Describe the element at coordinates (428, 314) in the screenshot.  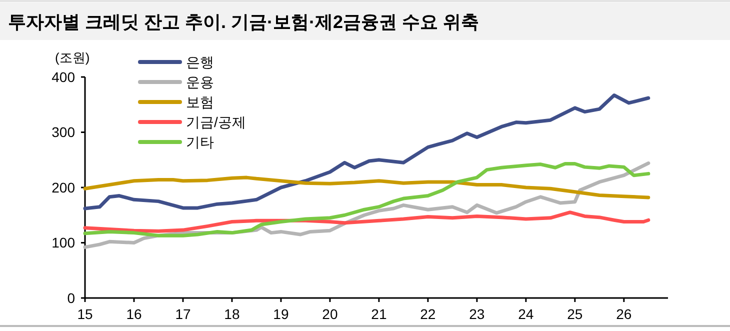
I see `x-tick-label: 22` at that location.